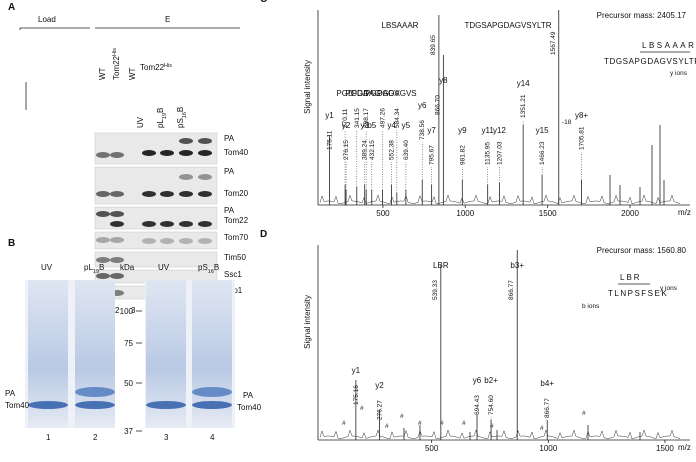 This screenshot has width=696, height=462. What do you see at coordinates (346, 150) in the screenshot?
I see `peak-mz-label: 276.15` at bounding box center [346, 150].